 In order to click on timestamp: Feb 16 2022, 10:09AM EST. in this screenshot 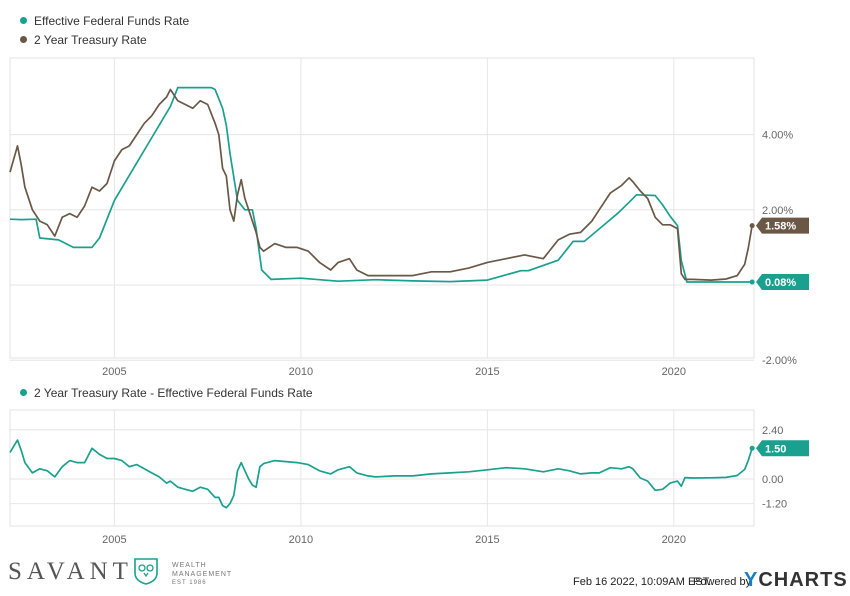, I will do `click(642, 582)`.